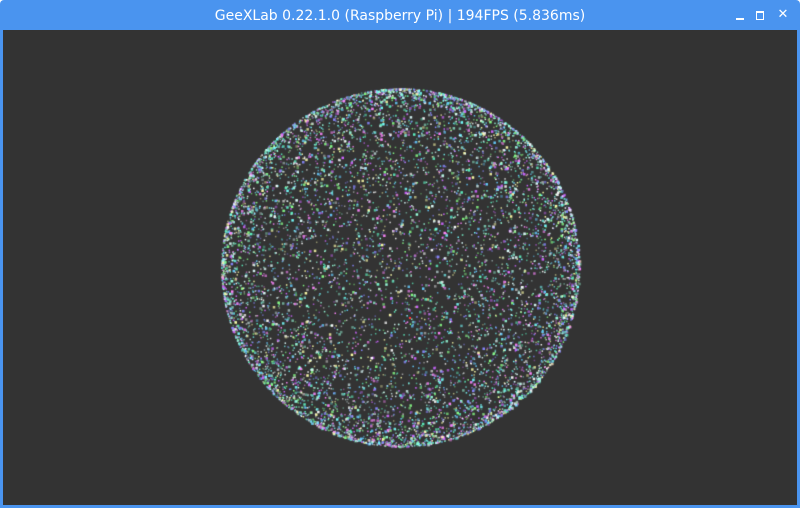 The height and width of the screenshot is (508, 800). I want to click on maximize-button, so click(760, 15).